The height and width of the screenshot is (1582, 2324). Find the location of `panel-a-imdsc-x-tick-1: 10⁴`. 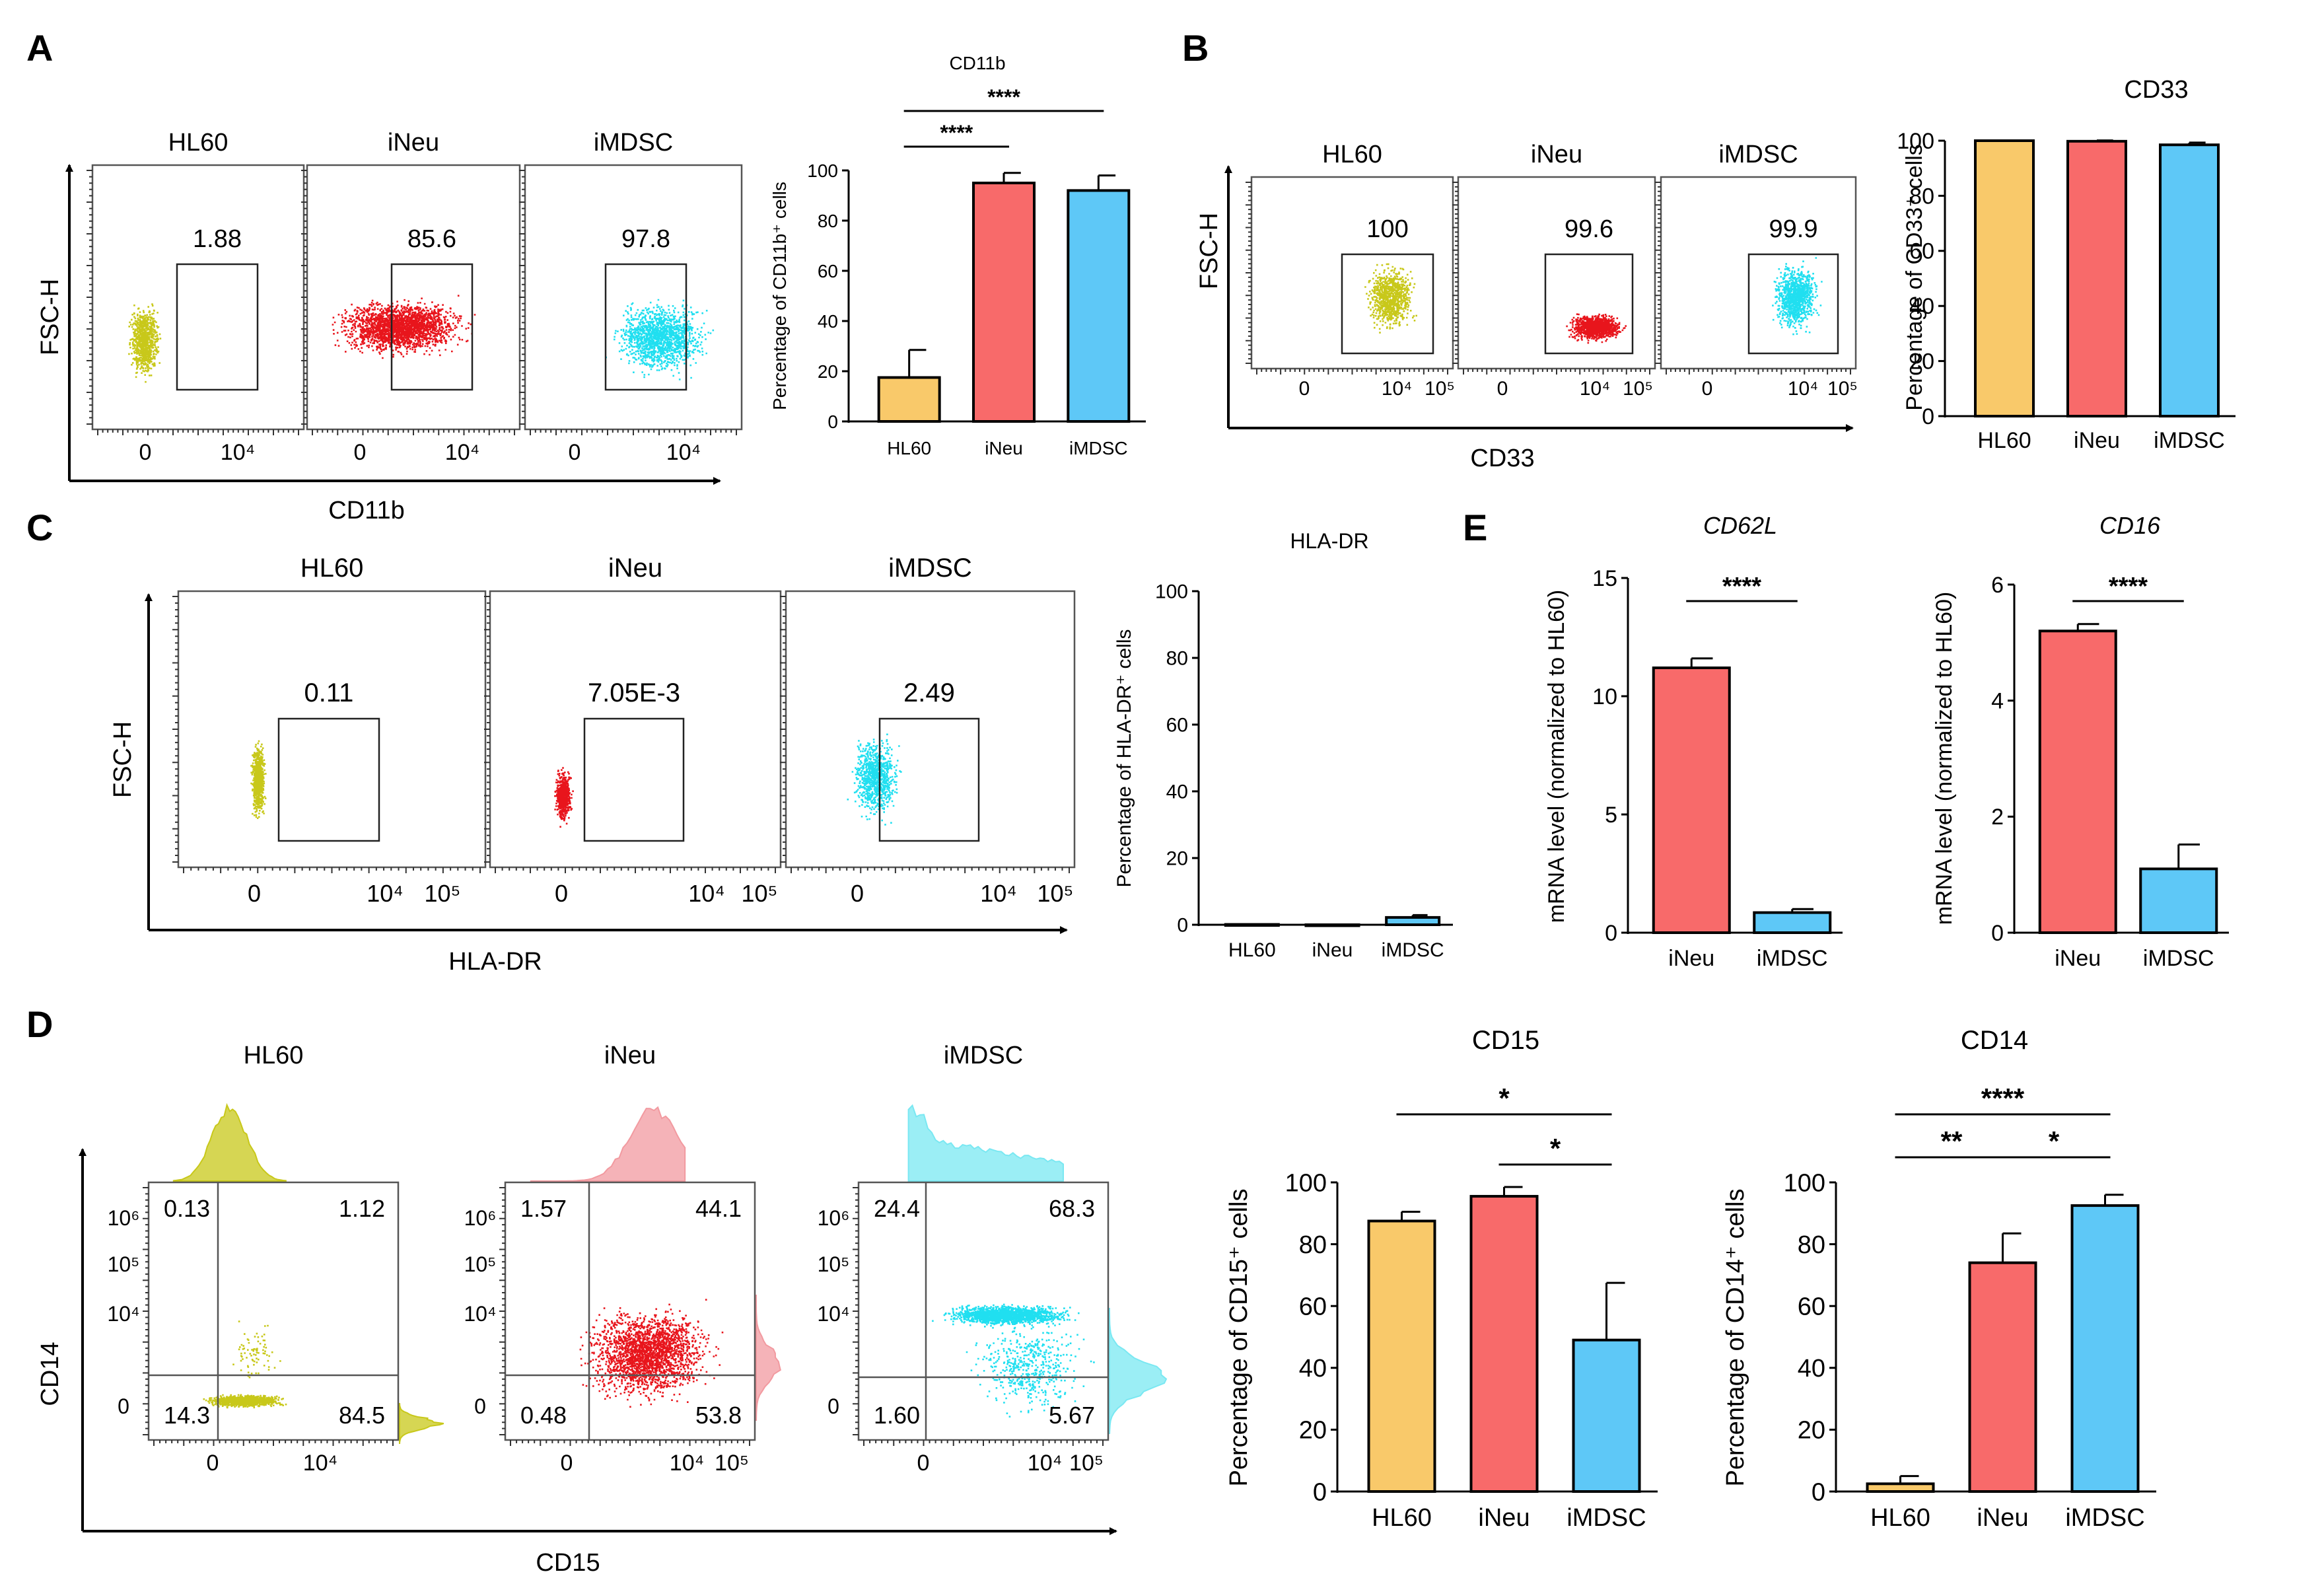

panel-a-imdsc-x-tick-1: 10⁴ is located at coordinates (683, 453).